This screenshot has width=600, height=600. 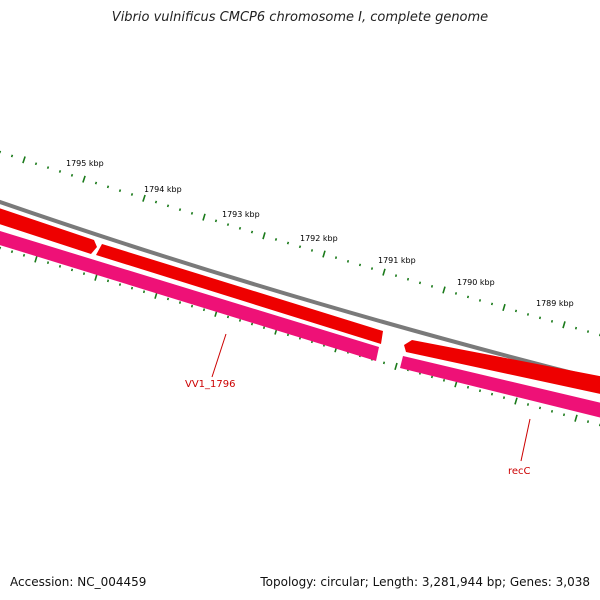 What do you see at coordinates (476, 282) in the screenshot?
I see `scale-label: 1790 kbp` at bounding box center [476, 282].